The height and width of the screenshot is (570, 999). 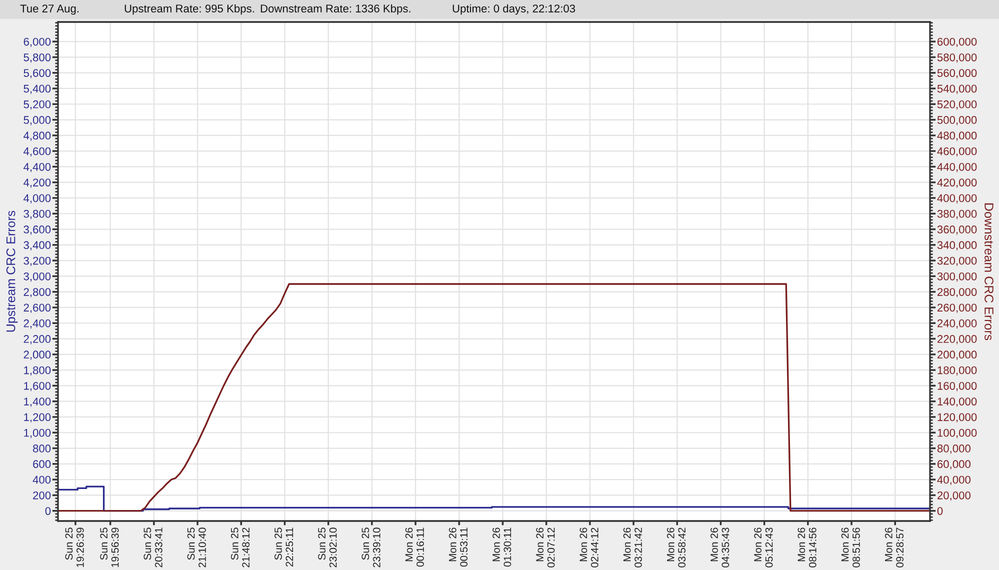 I want to click on y2-tick-label: 100,000, so click(x=957, y=433).